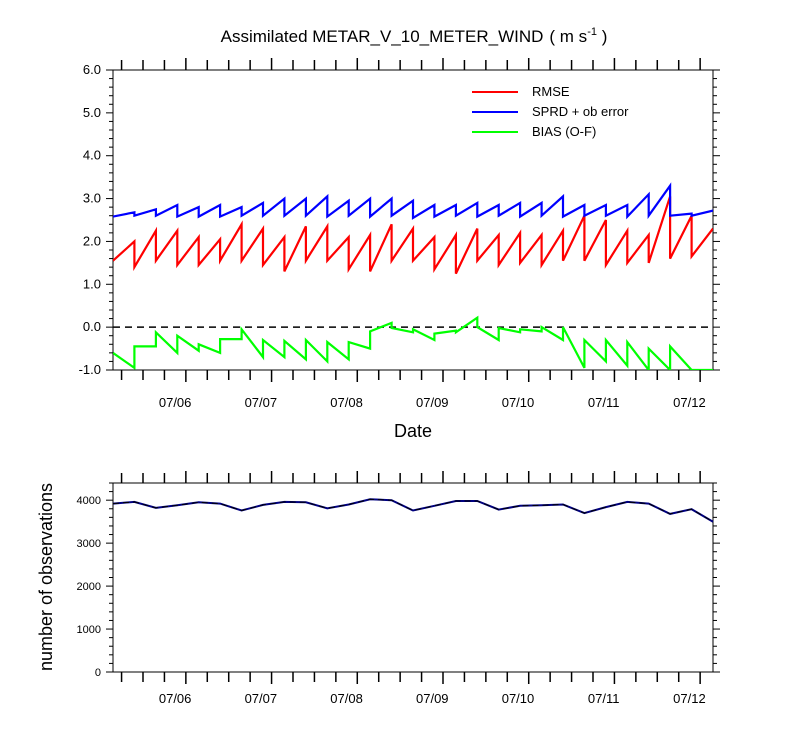 This screenshot has width=800, height=750. What do you see at coordinates (98, 673) in the screenshot?
I see `y-tick-label: 0` at bounding box center [98, 673].